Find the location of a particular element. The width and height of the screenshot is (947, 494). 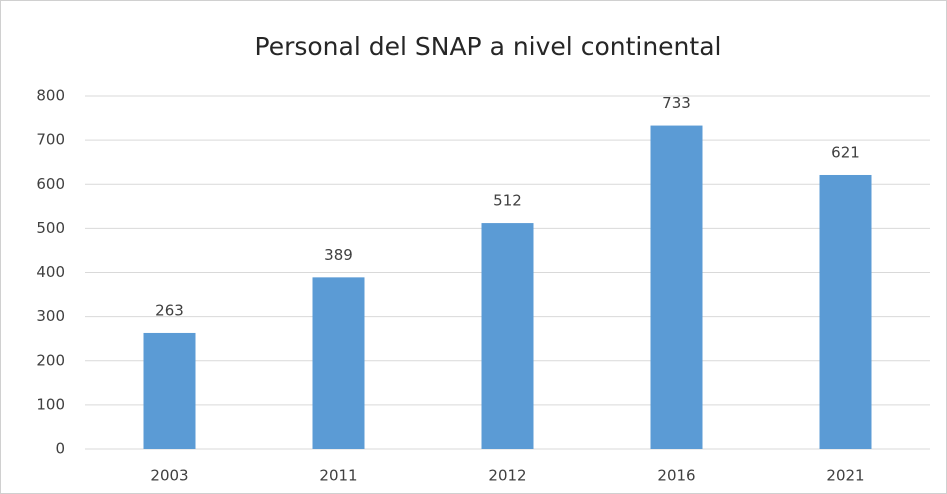

y-tick-label: 500 is located at coordinates (50, 228).